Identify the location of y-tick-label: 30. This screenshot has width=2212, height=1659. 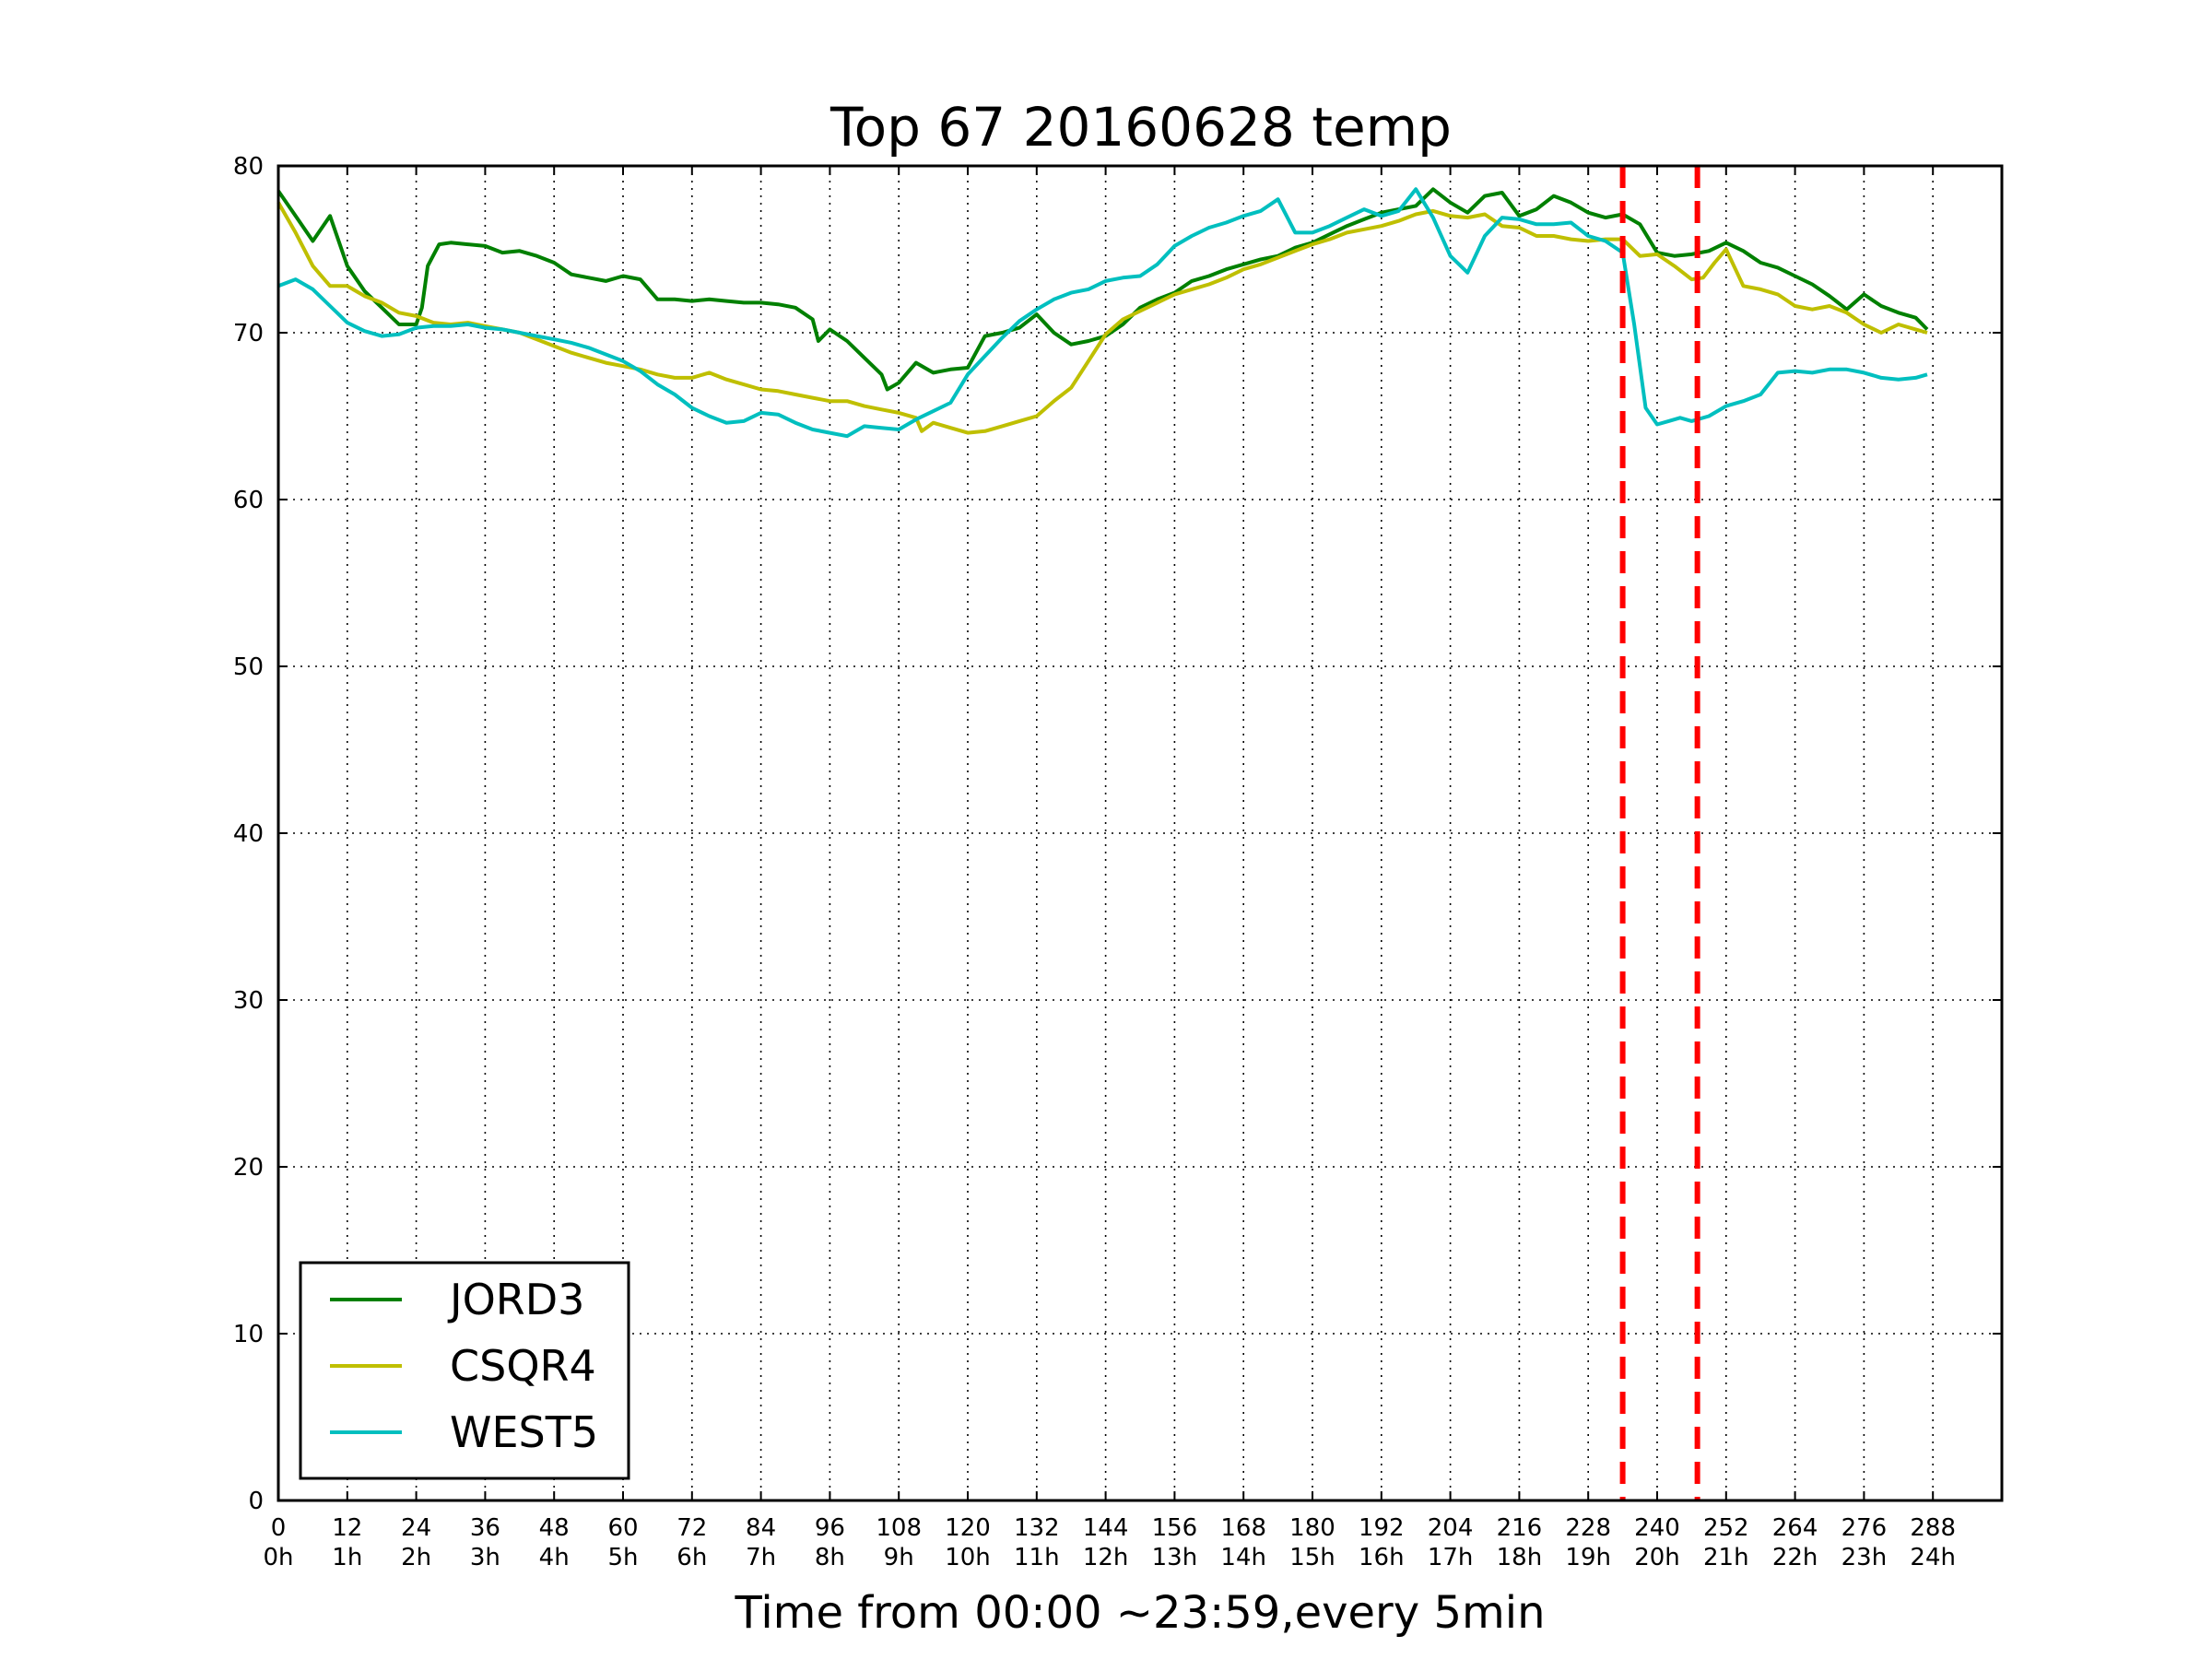
(248, 1001).